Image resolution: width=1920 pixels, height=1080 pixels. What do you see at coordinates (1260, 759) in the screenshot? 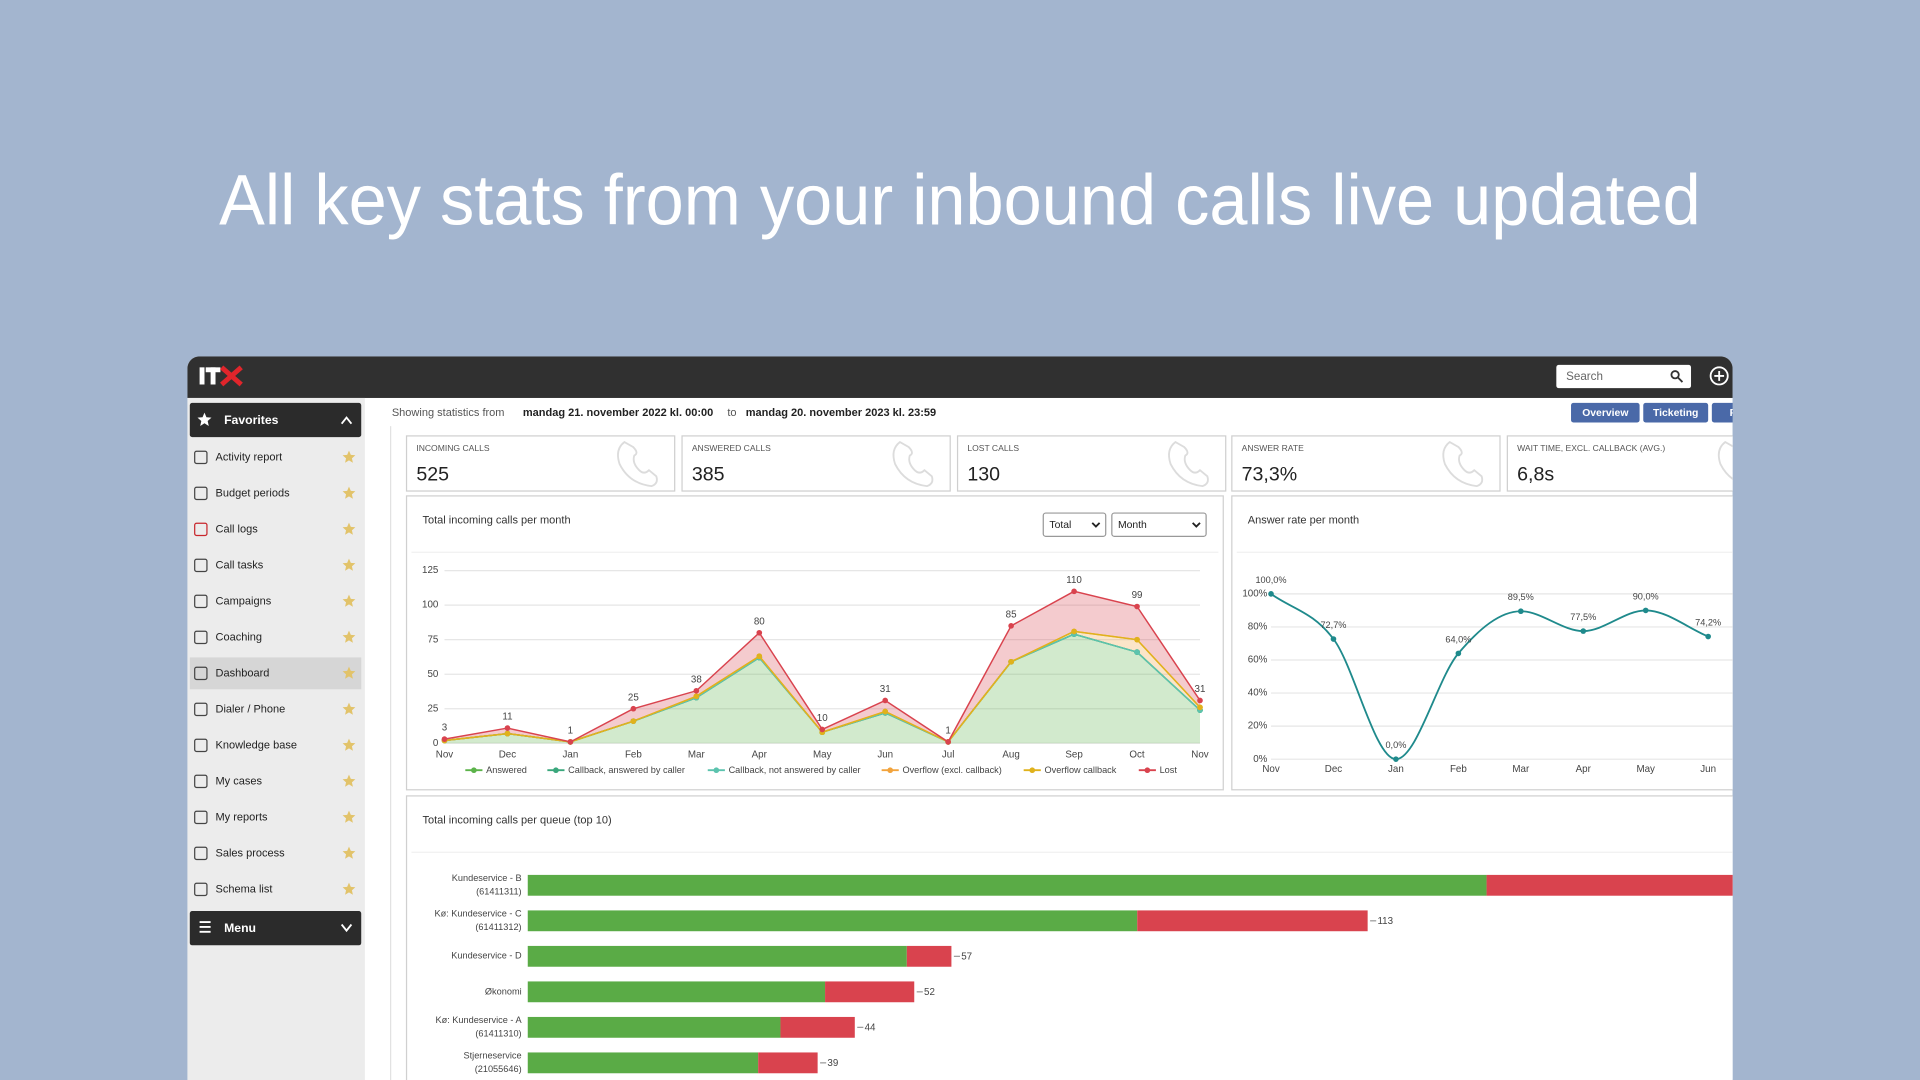
I see `y-tick-label: 0%` at bounding box center [1260, 759].